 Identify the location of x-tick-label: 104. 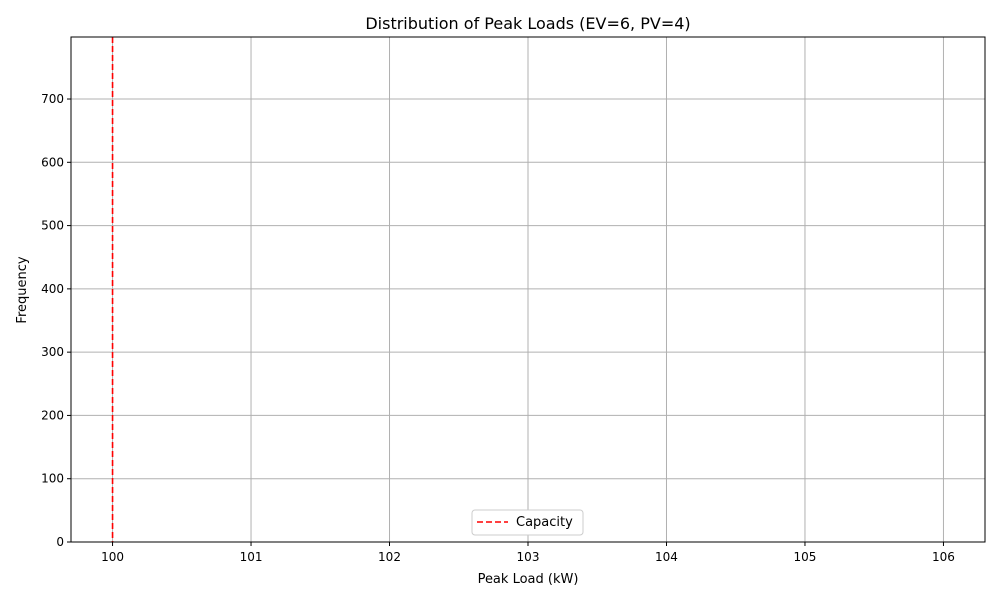
(666, 557).